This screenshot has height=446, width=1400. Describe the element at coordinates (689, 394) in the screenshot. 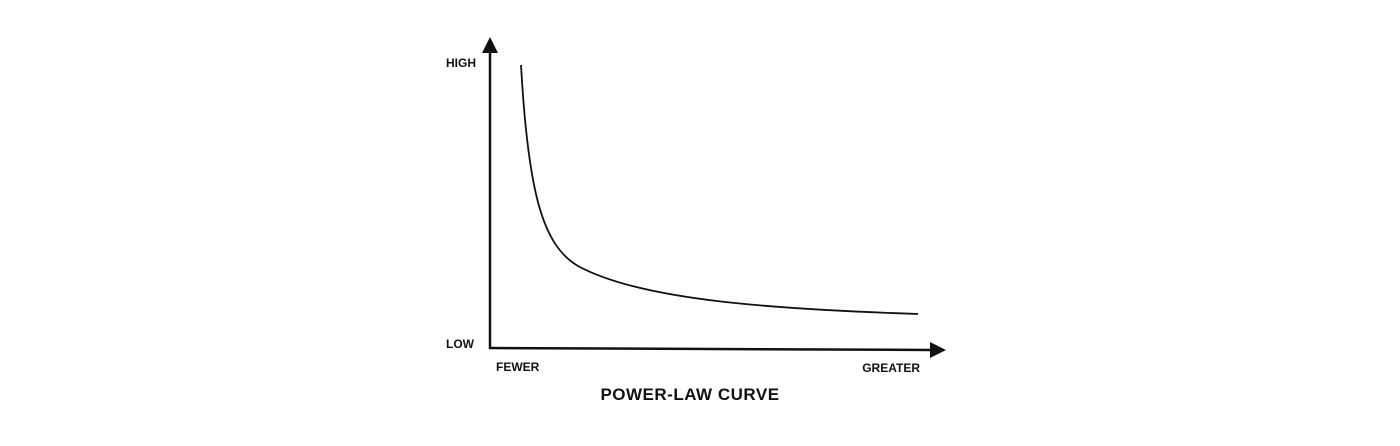

I see `diagram-title: POWER-LAW CURVE` at that location.